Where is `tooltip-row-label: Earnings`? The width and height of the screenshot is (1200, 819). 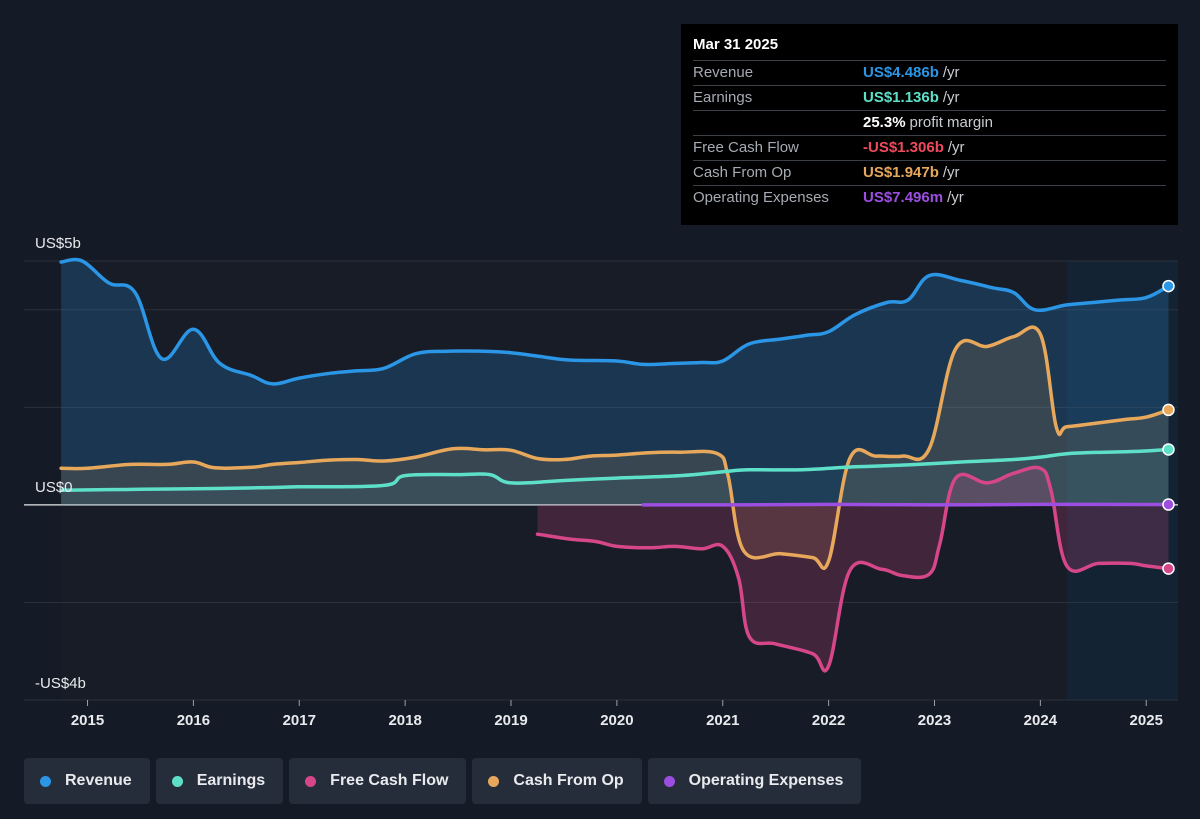
tooltip-row-label: Earnings is located at coordinates (723, 97).